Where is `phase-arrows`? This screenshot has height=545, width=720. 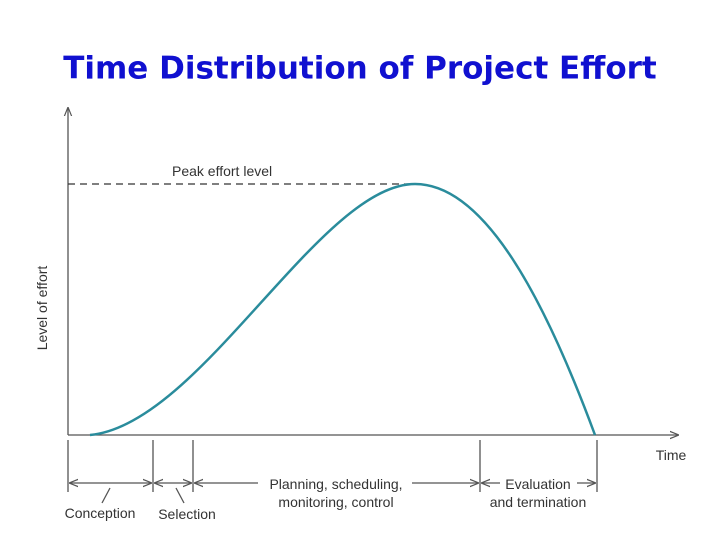
phase-arrows is located at coordinates (332, 493).